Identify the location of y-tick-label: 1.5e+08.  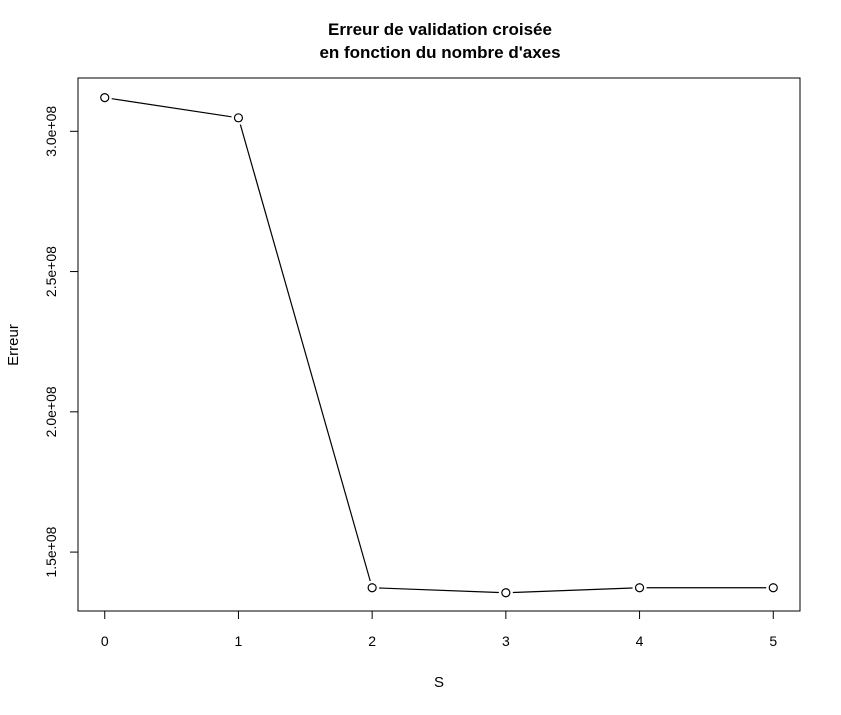
(51, 551).